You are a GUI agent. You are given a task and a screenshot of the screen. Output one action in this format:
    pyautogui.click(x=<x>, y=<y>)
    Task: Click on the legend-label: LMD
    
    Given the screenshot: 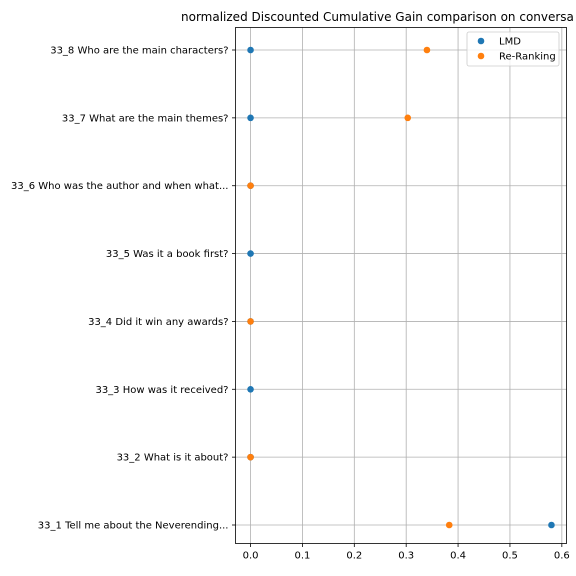 What is the action you would take?
    pyautogui.click(x=510, y=42)
    